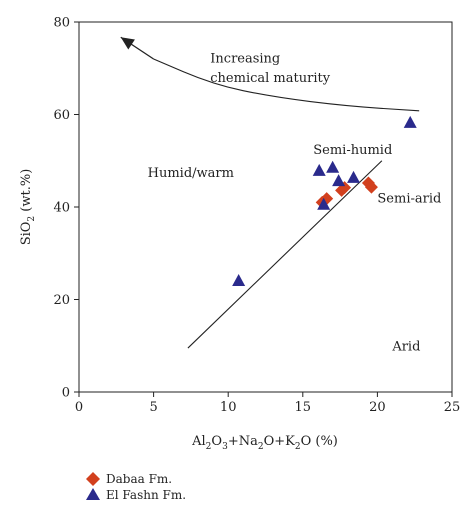 This screenshot has height=522, width=474. I want to click on x-tick-label: 20, so click(377, 407).